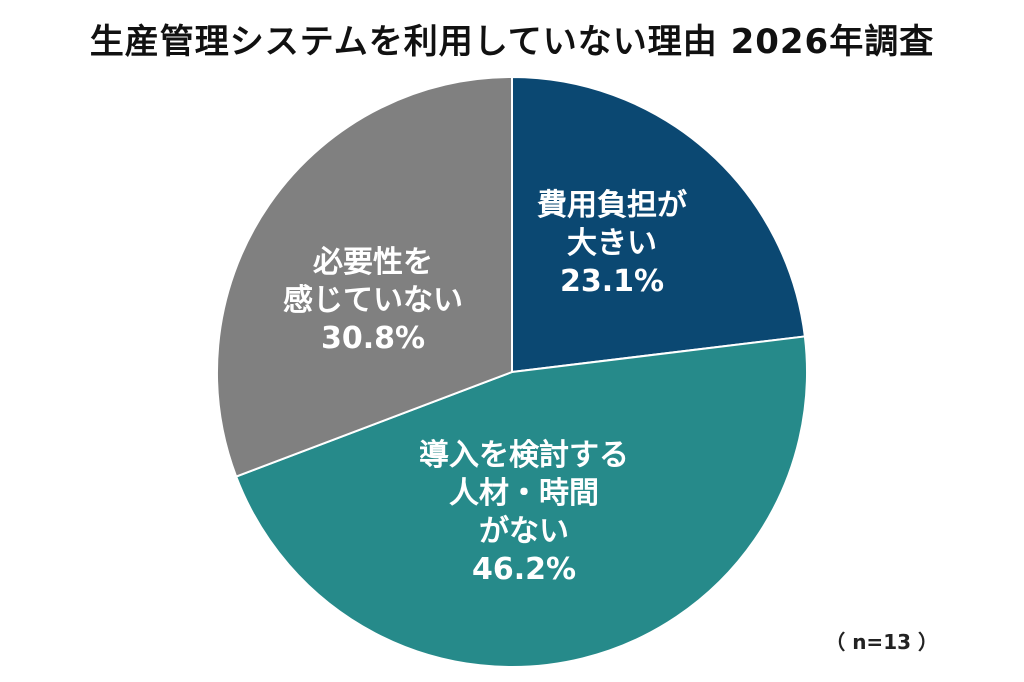  What do you see at coordinates (373, 262) in the screenshot?
I see `slice-3-label-line: 必要性を` at bounding box center [373, 262].